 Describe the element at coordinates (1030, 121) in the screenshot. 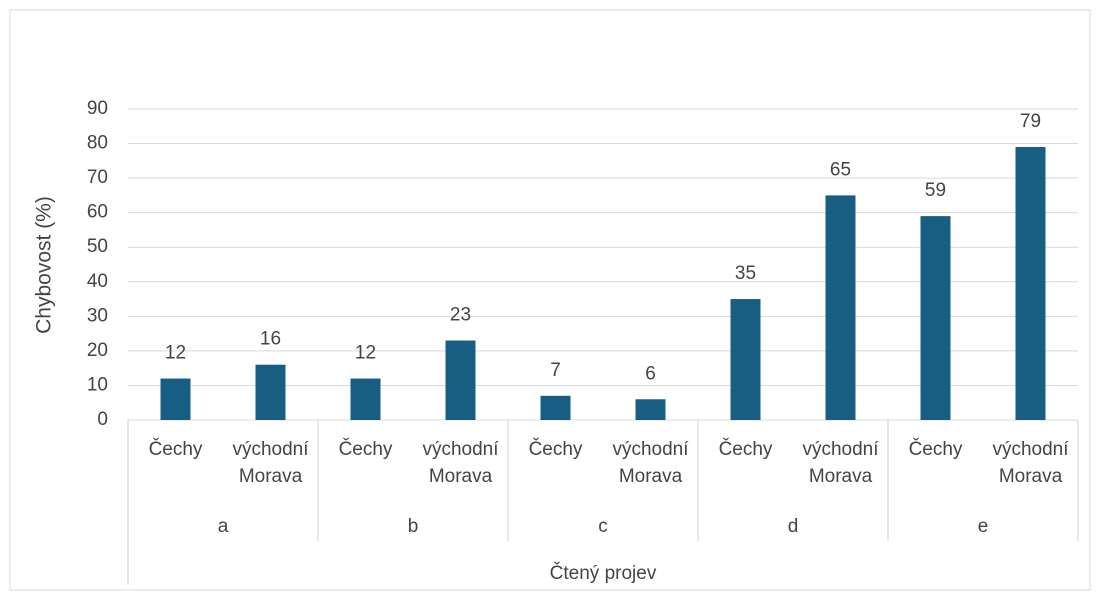

I see `data-label: 79` at that location.